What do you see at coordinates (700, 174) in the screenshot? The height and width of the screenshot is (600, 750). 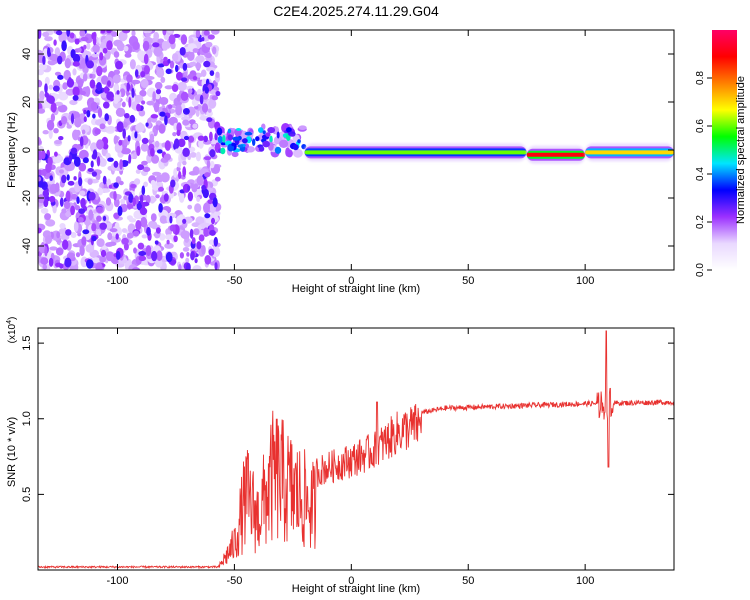 I see `colorbar-tick-label: 0.4` at bounding box center [700, 174].